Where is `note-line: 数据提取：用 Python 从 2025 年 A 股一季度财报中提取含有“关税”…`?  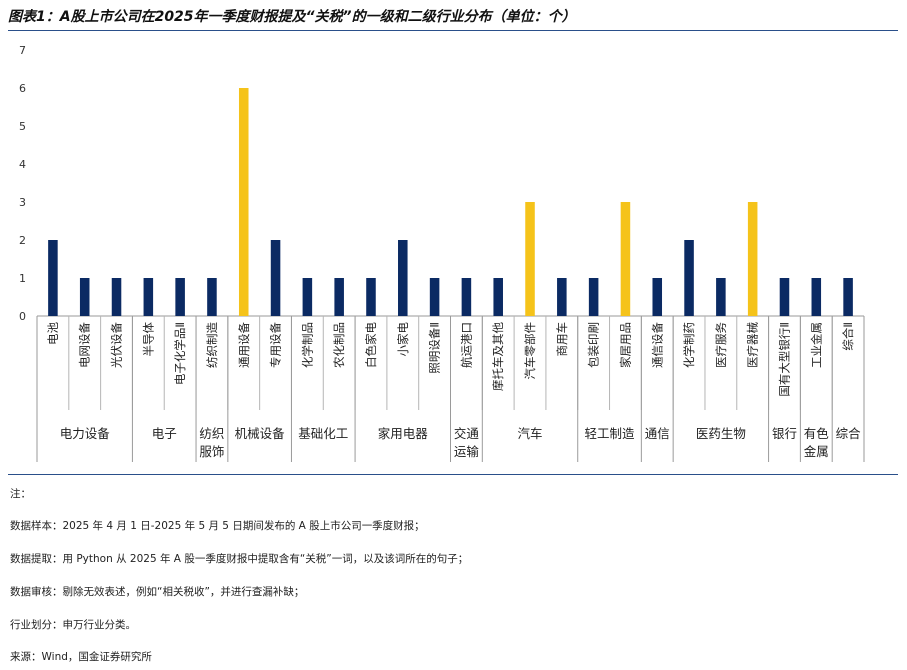
note-line: 数据提取：用 Python 从 2025 年 A 股一季度财报中提取含有“关税”… is located at coordinates (239, 559).